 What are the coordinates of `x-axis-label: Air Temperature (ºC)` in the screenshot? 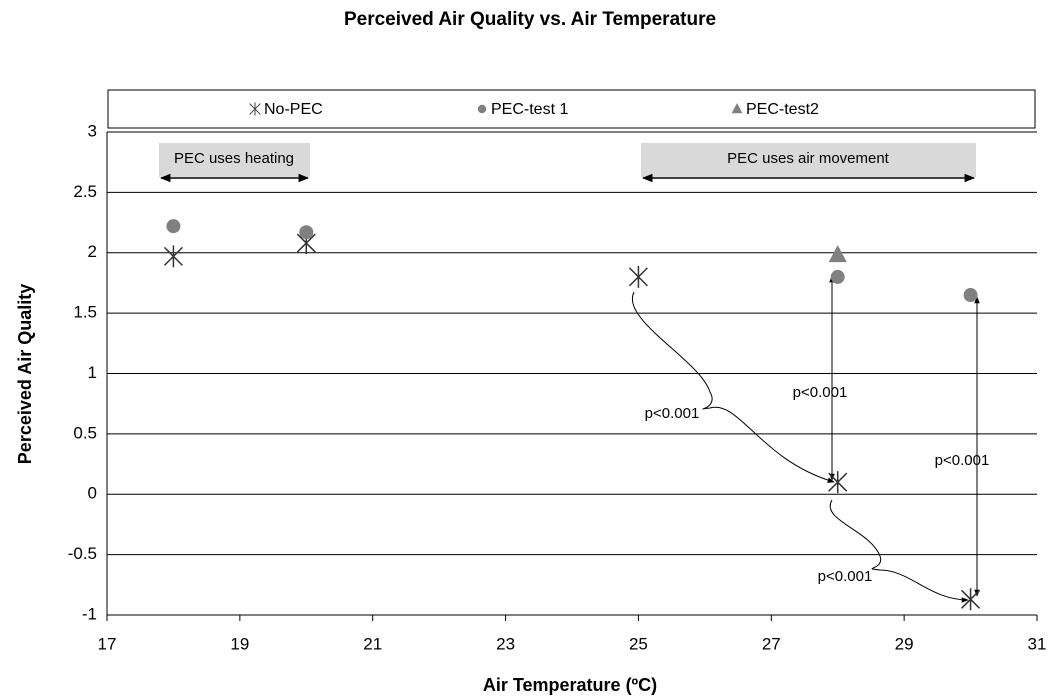 It's located at (570, 685).